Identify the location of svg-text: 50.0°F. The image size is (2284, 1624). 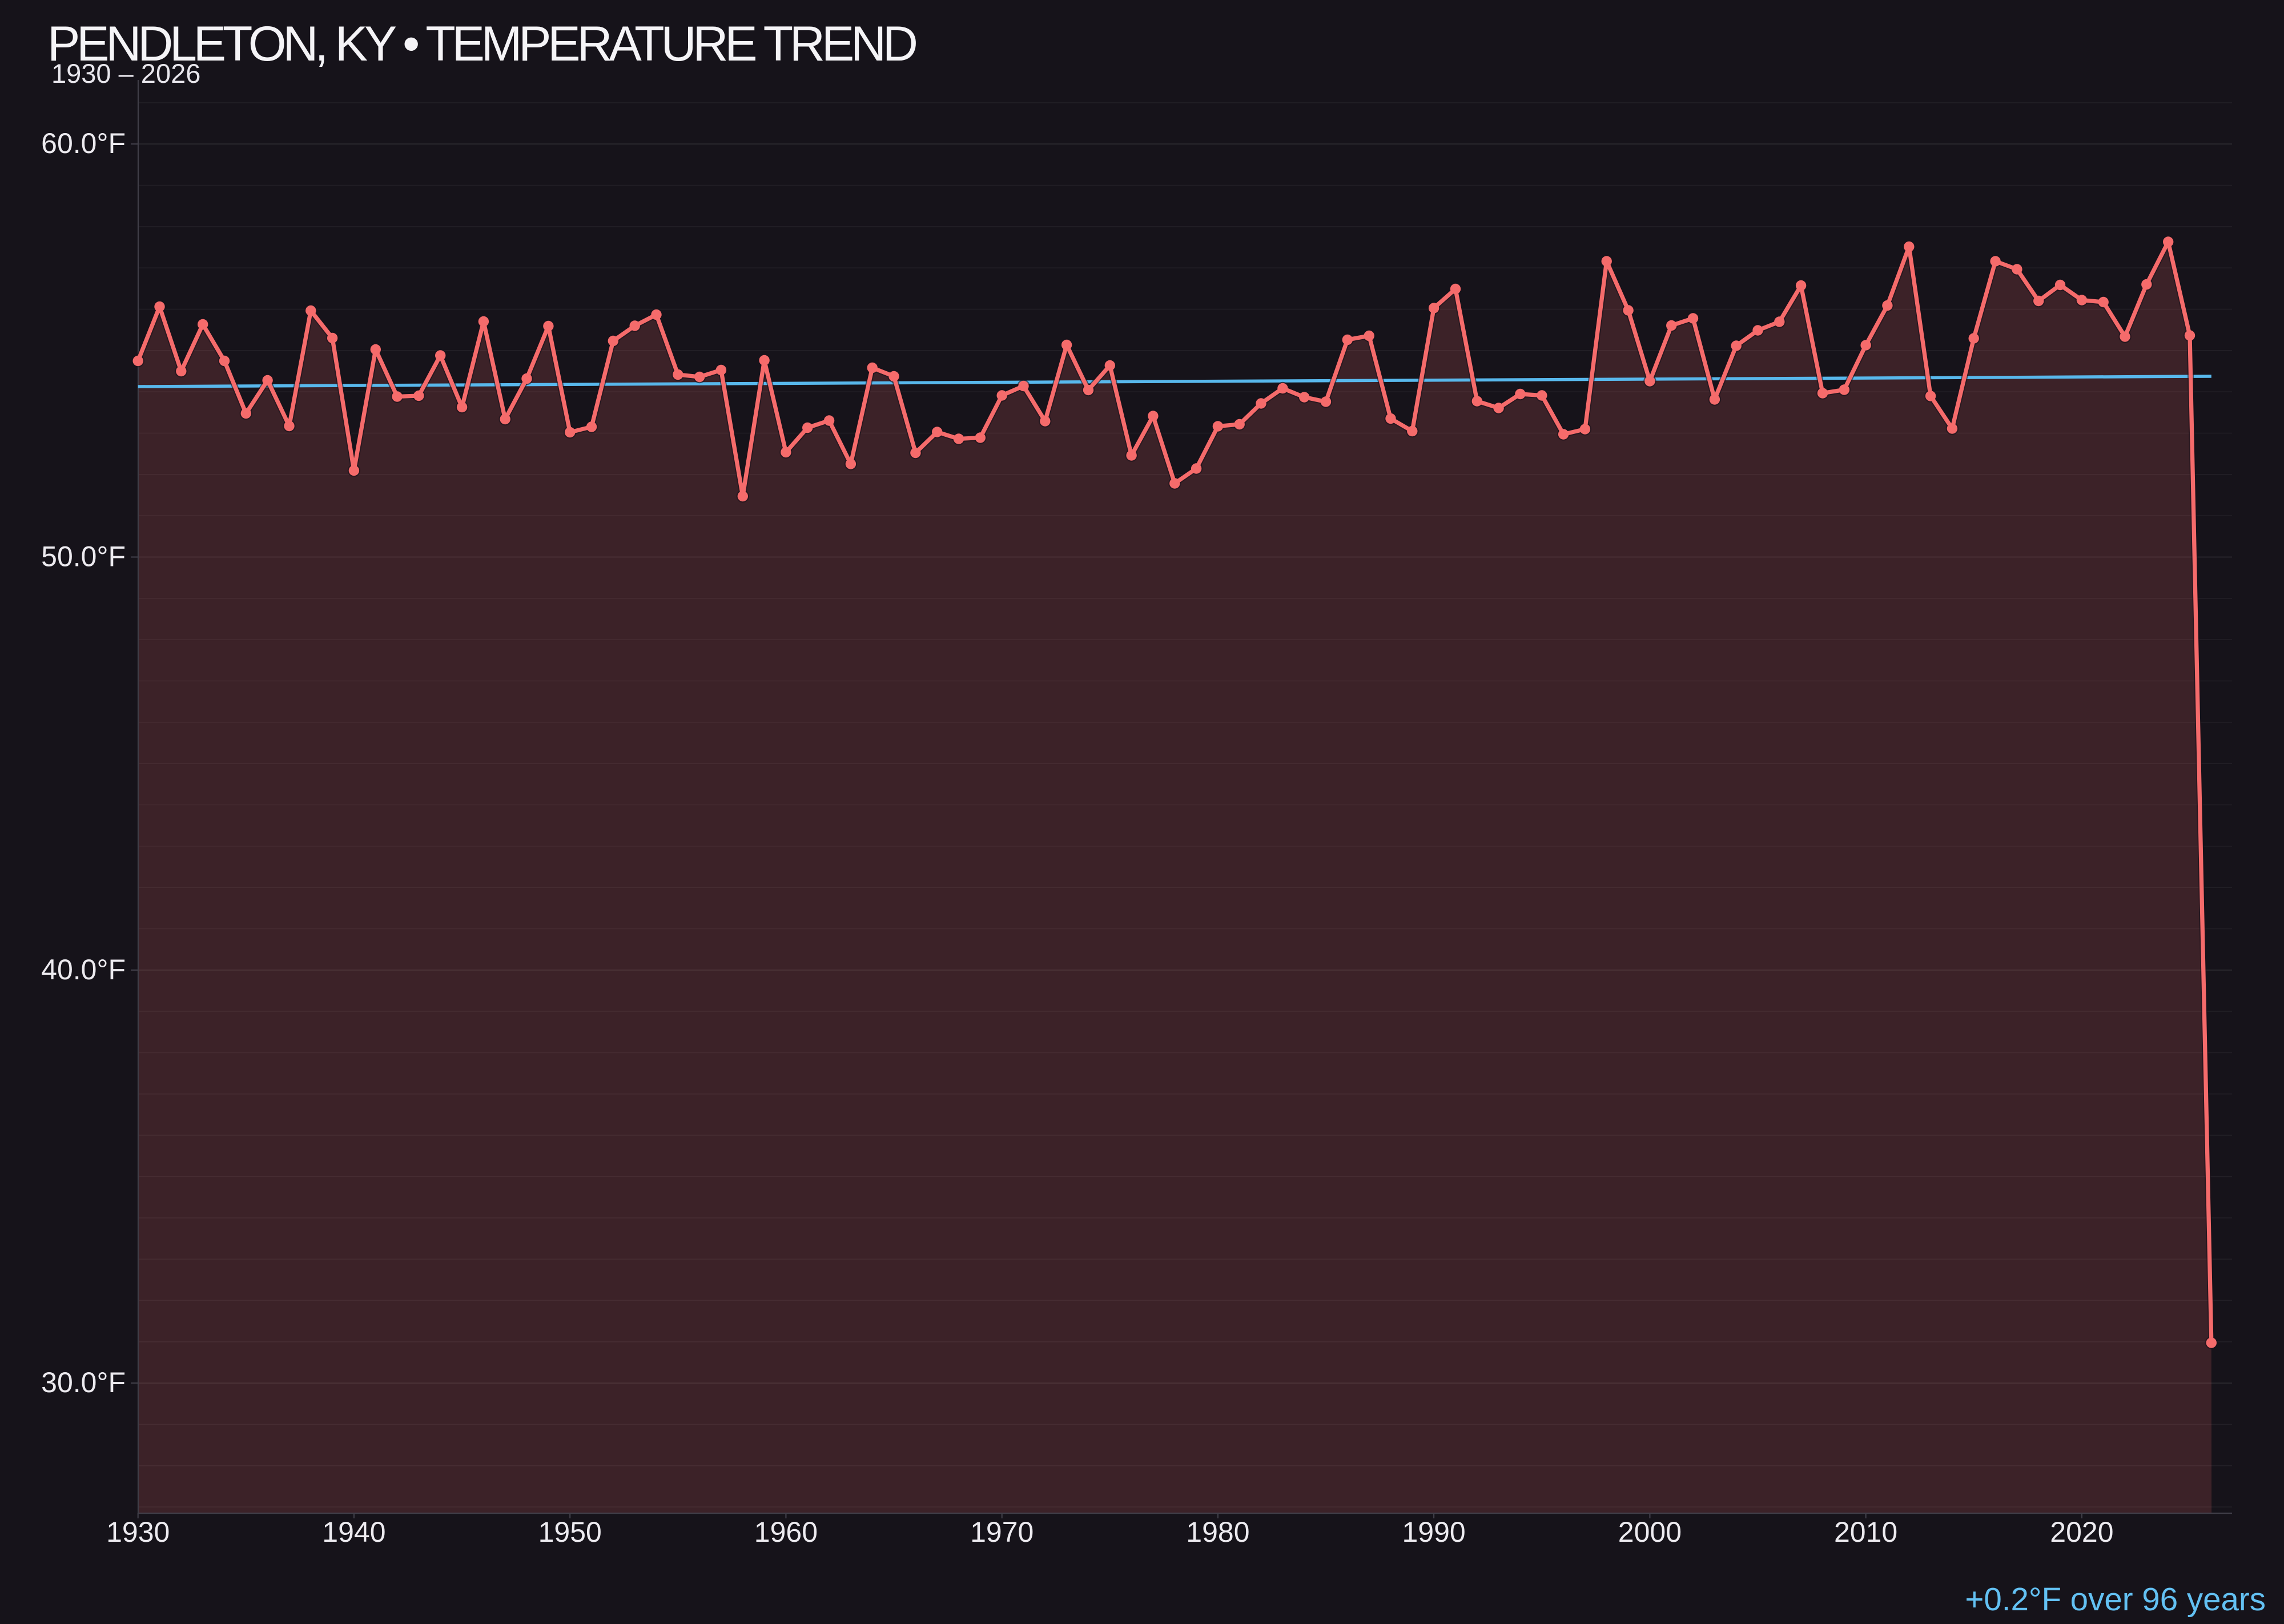
(83, 557).